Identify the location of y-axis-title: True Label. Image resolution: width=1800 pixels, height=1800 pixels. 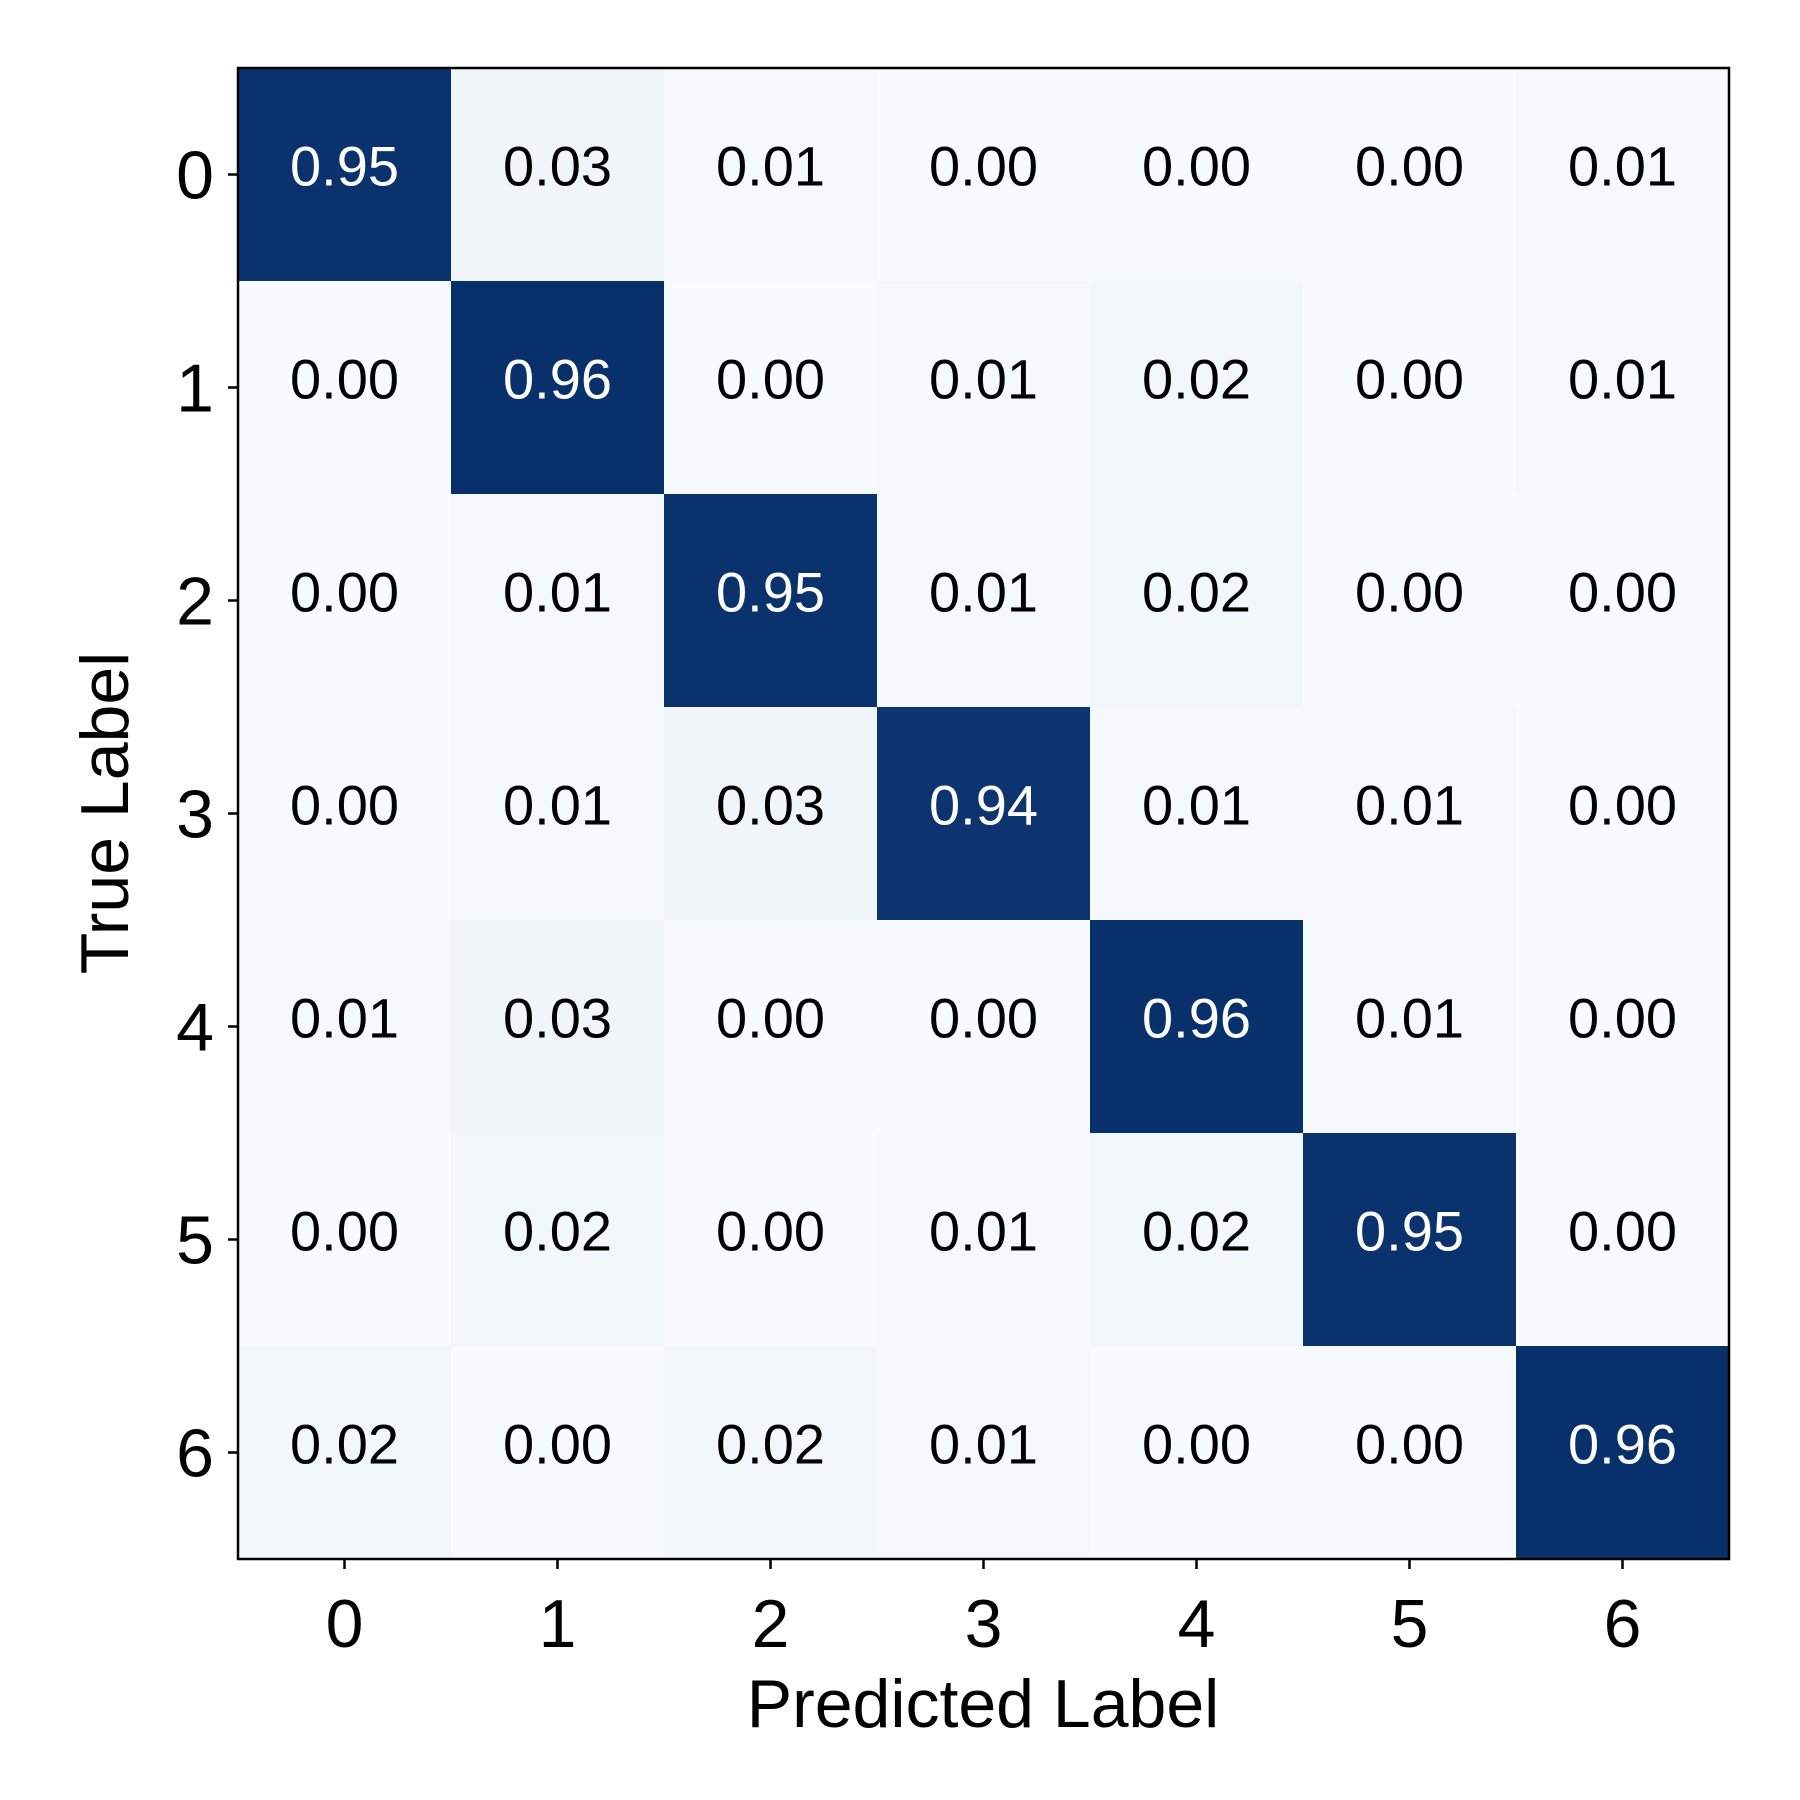
(105, 813).